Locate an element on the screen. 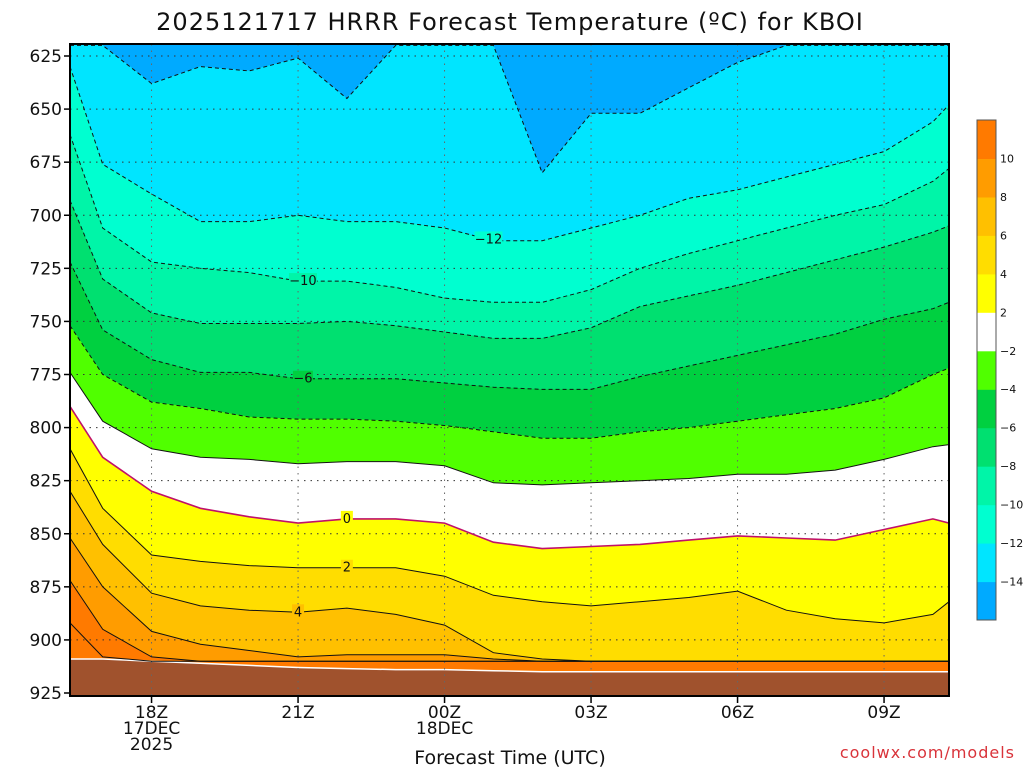 This screenshot has height=768, width=1024. colorbar-label: 10 is located at coordinates (1007, 159).